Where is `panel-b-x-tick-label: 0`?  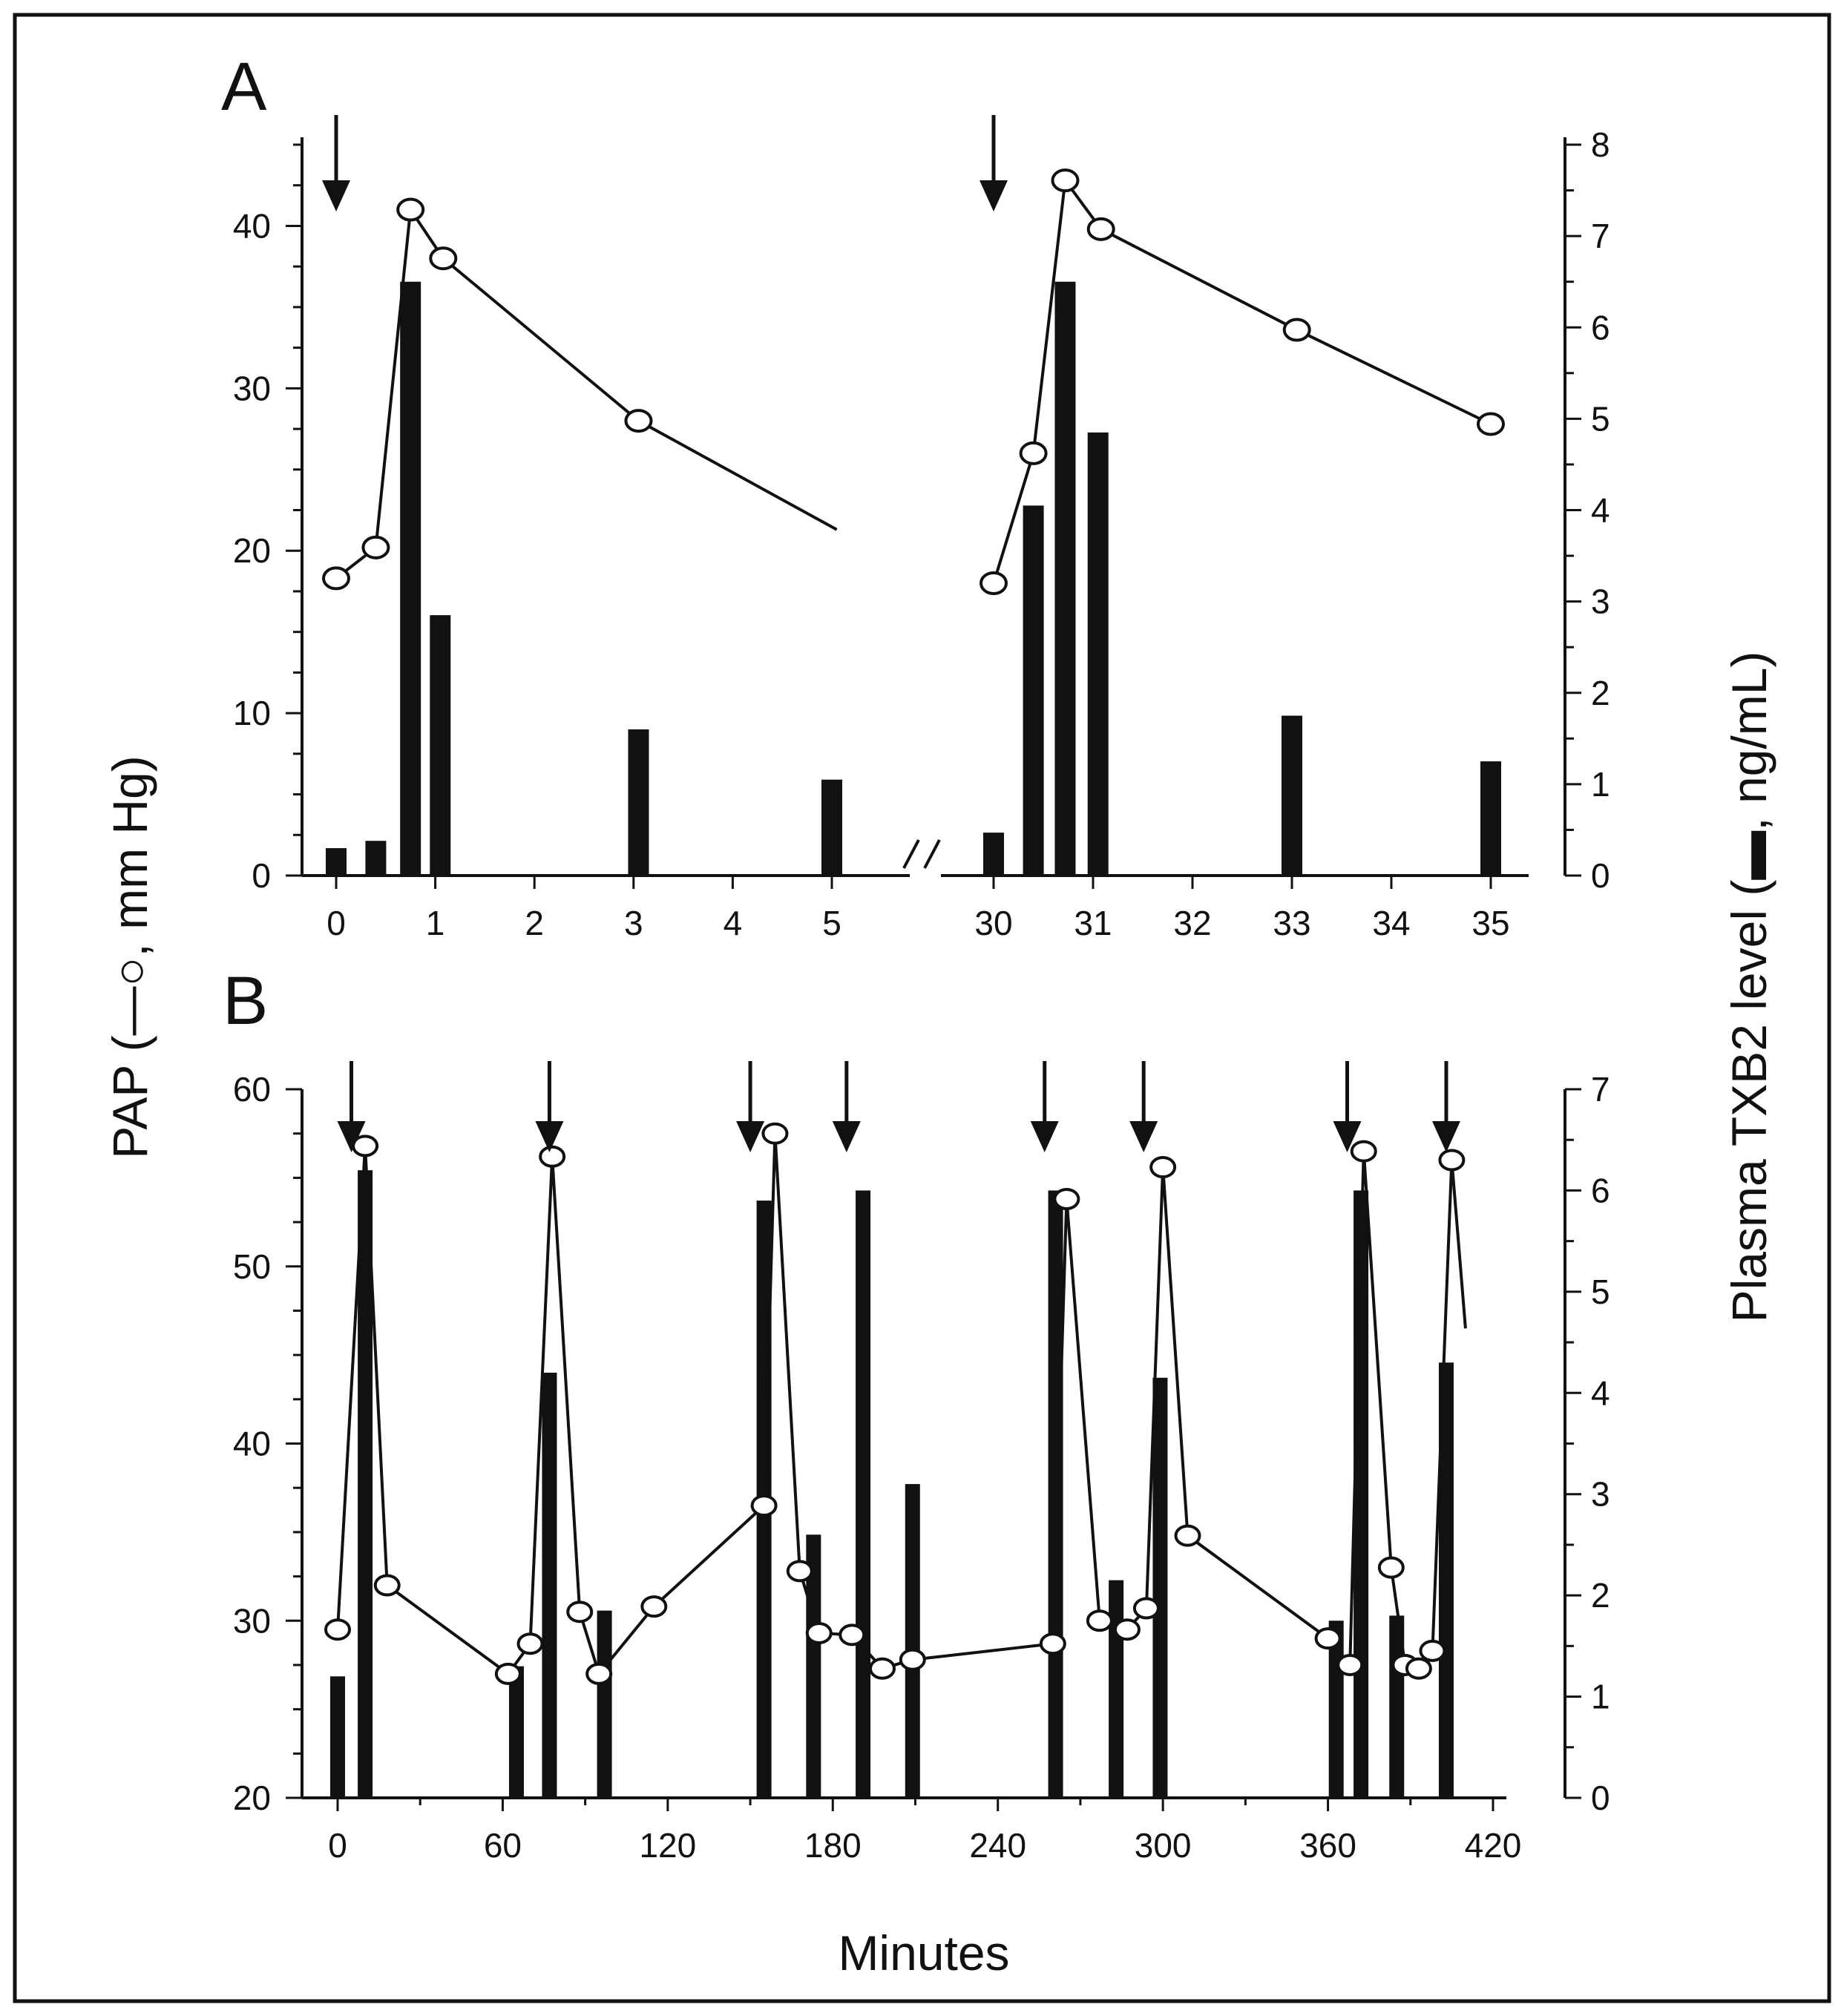
panel-b-x-tick-label: 0 is located at coordinates (337, 1845).